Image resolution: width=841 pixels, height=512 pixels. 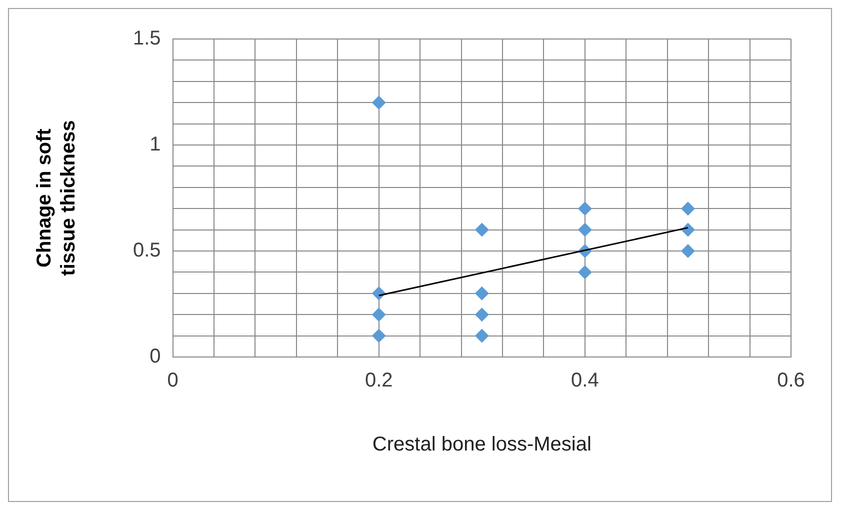 I want to click on x-tick-label: 0, so click(x=172, y=381).